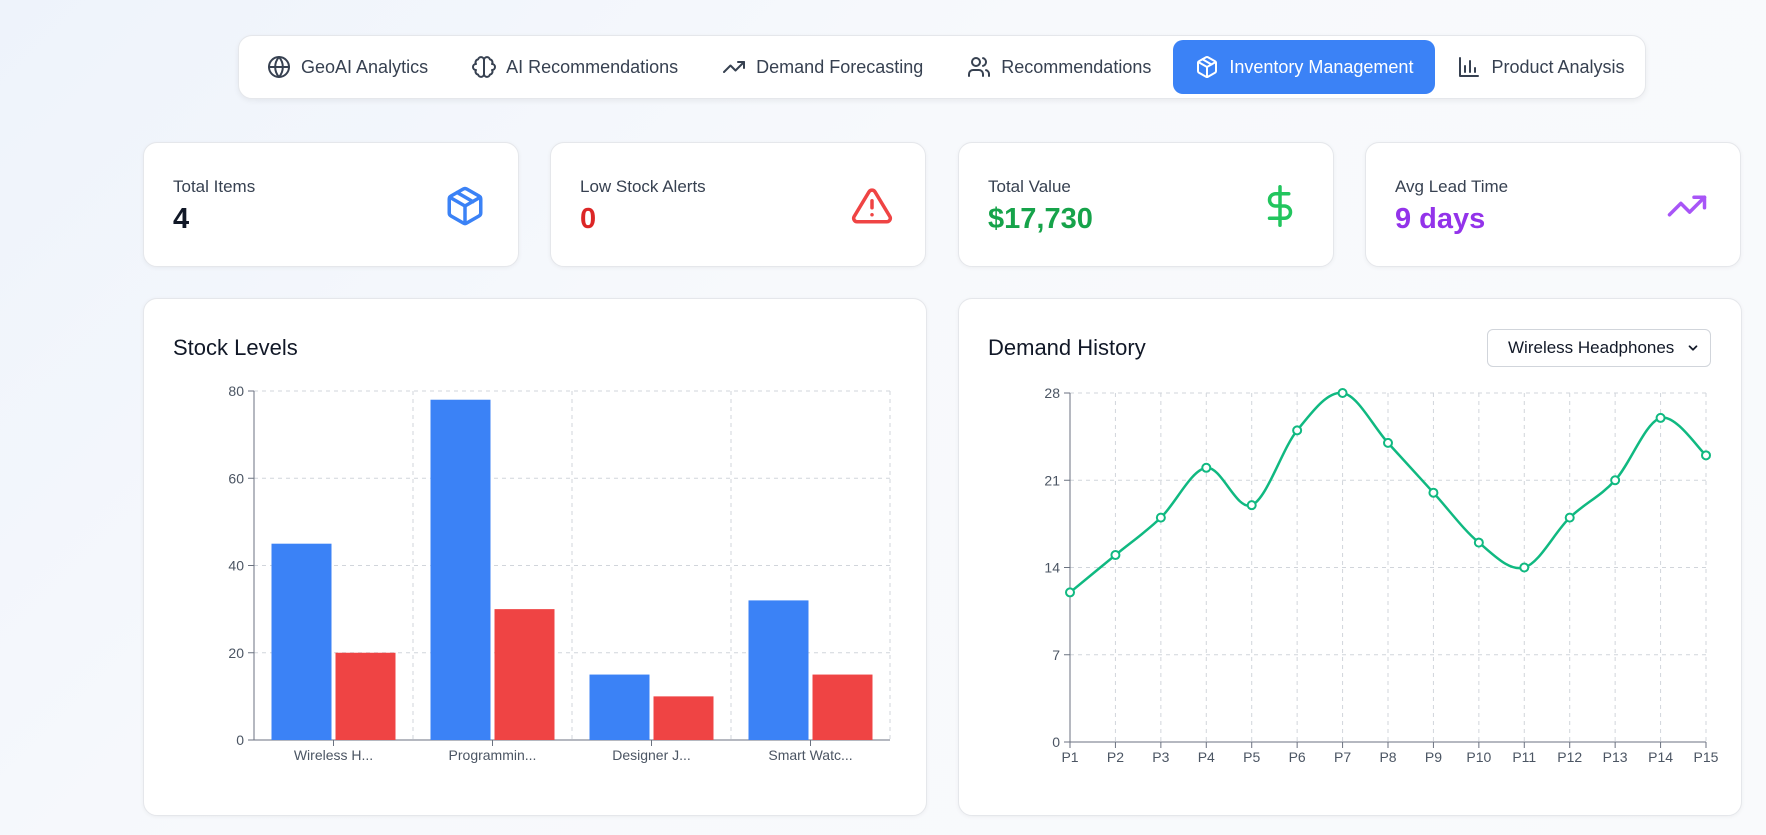 This screenshot has height=835, width=1766. I want to click on stat-label: Total Value, so click(1029, 186).